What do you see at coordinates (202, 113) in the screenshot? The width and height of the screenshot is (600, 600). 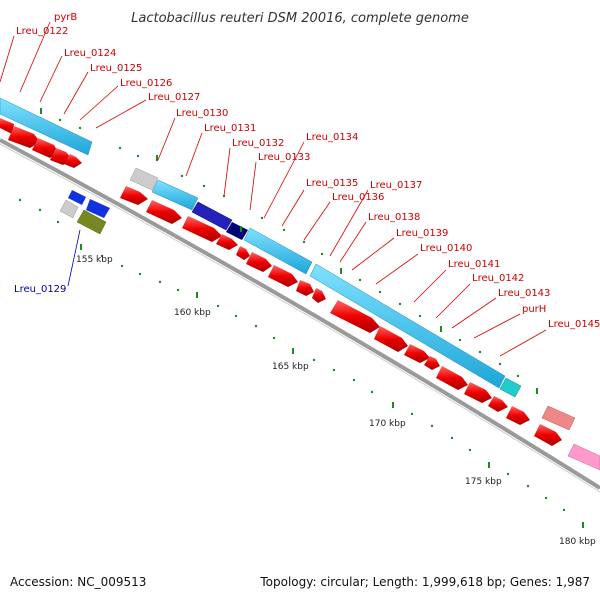 I see `gene-label-lreu-0130: Lreu_0130` at bounding box center [202, 113].